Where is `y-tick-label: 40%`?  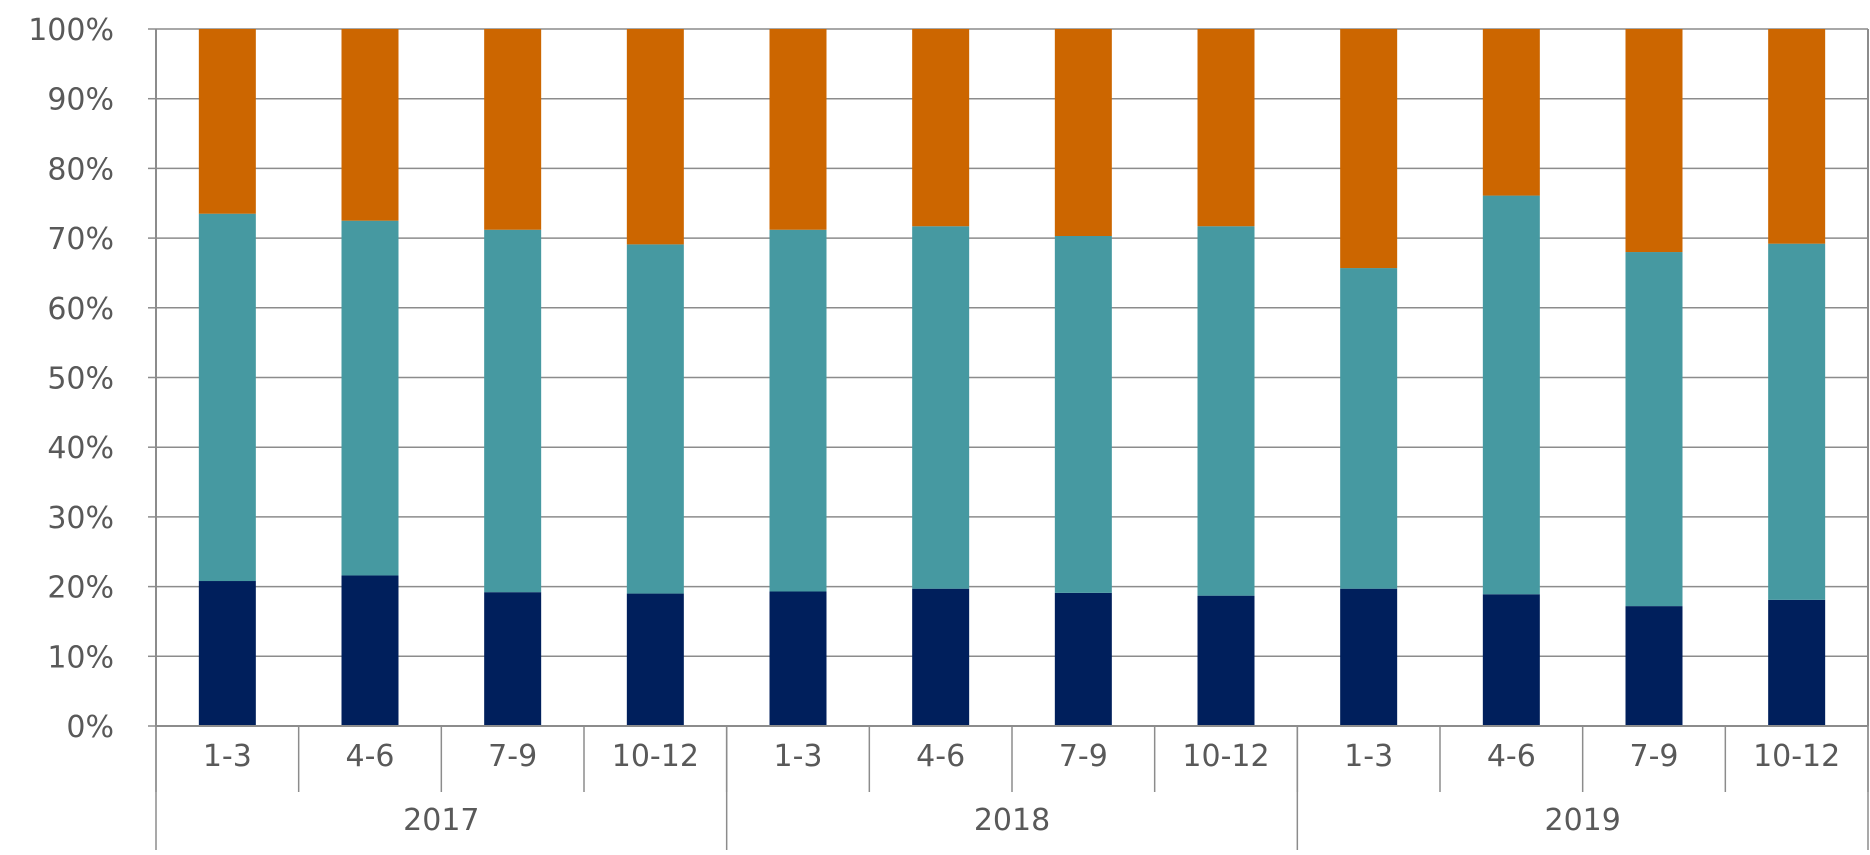
y-tick-label: 40% is located at coordinates (80, 448).